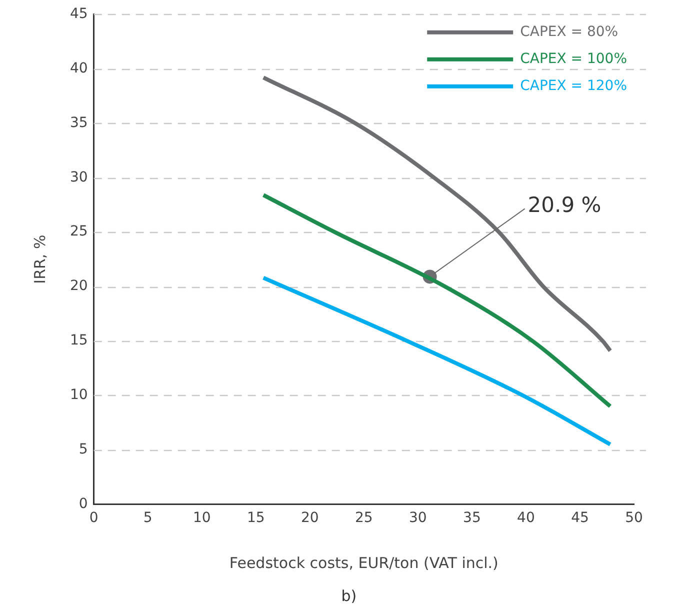  What do you see at coordinates (574, 59) in the screenshot?
I see `text: CAPEX = 100%` at bounding box center [574, 59].